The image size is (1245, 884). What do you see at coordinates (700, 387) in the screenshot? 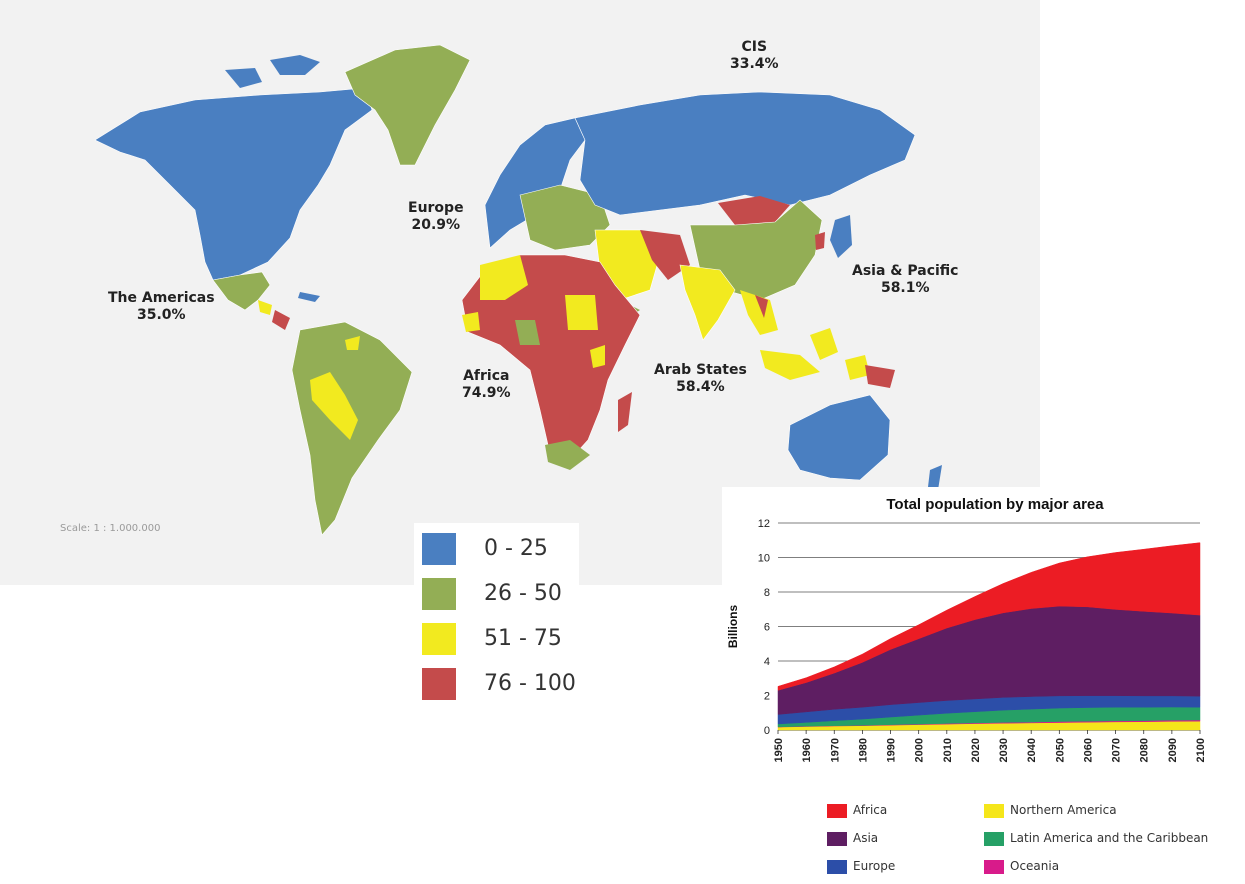
I see `region-value: 58.4%` at bounding box center [700, 387].